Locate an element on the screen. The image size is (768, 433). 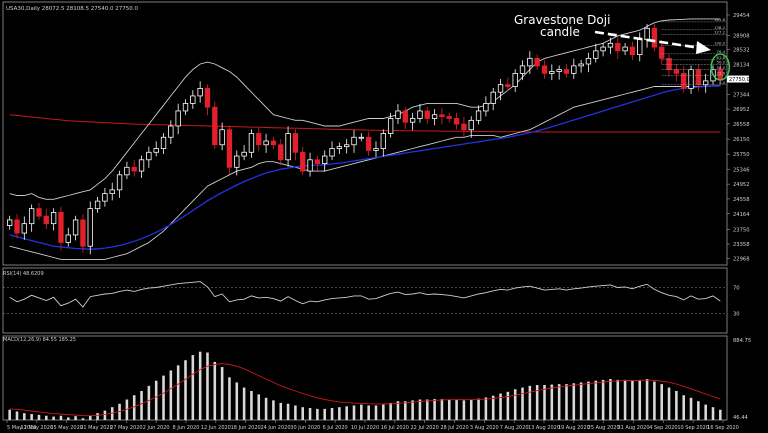
current-price-box is located at coordinates (738, 79).